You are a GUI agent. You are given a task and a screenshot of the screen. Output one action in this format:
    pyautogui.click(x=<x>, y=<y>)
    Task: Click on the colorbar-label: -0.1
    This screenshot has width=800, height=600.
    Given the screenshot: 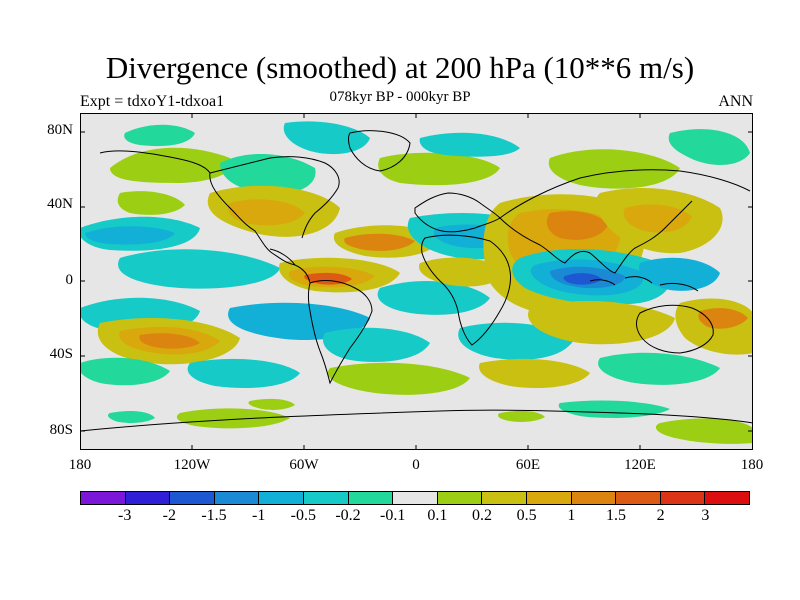 What is the action you would take?
    pyautogui.click(x=392, y=515)
    